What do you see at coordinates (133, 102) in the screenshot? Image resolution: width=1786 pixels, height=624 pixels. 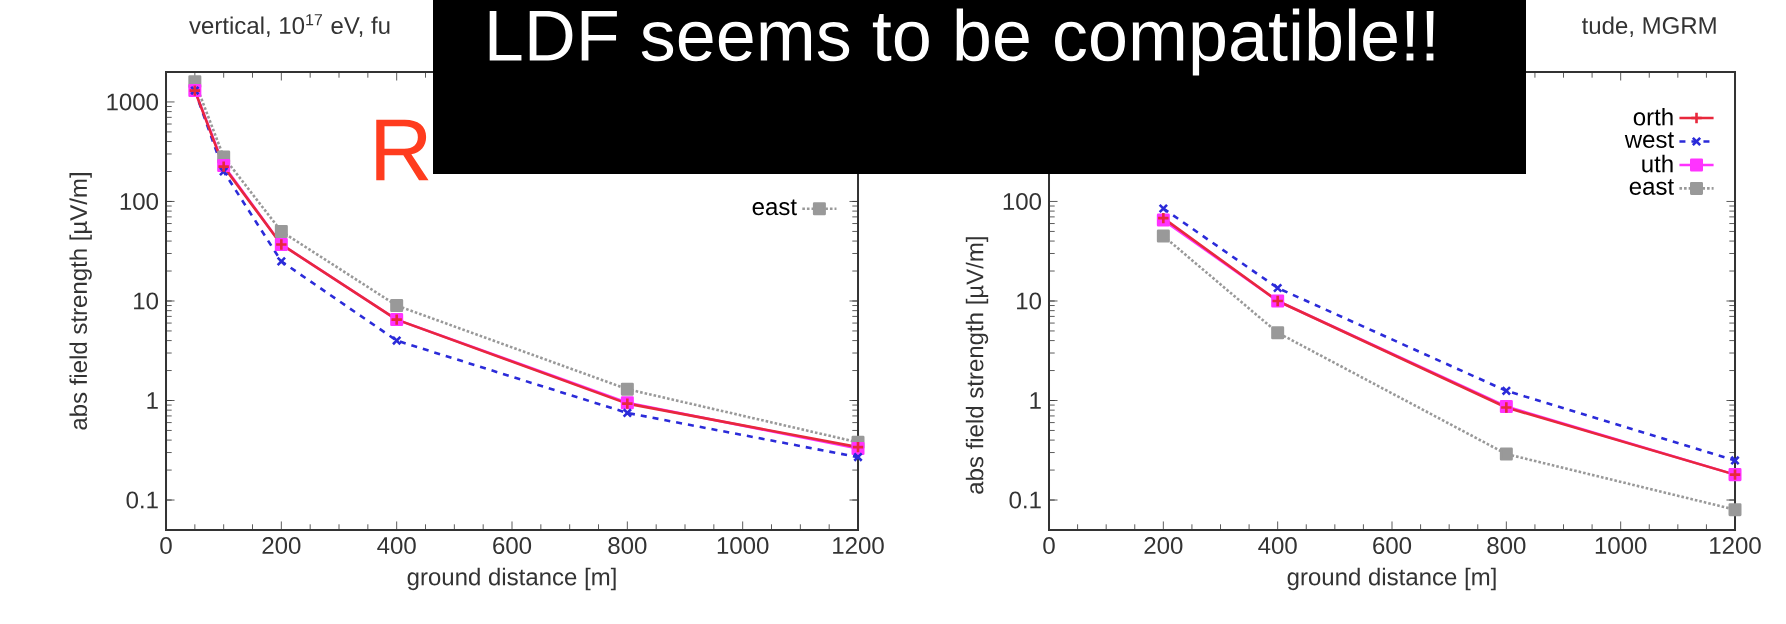 I see `y-tick-label: 1000` at bounding box center [133, 102].